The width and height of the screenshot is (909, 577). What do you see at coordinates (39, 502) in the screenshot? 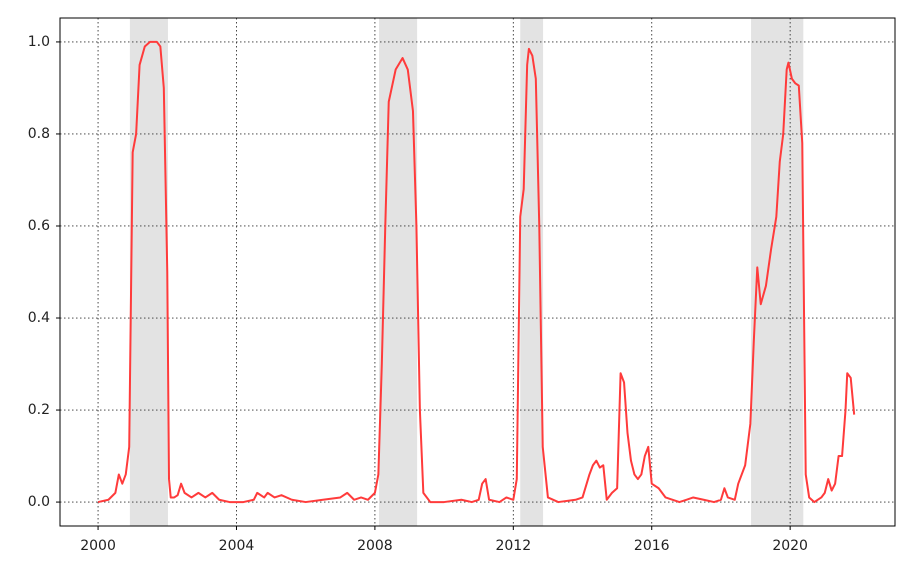
I see `y-tick-label: 0.0` at bounding box center [39, 502].